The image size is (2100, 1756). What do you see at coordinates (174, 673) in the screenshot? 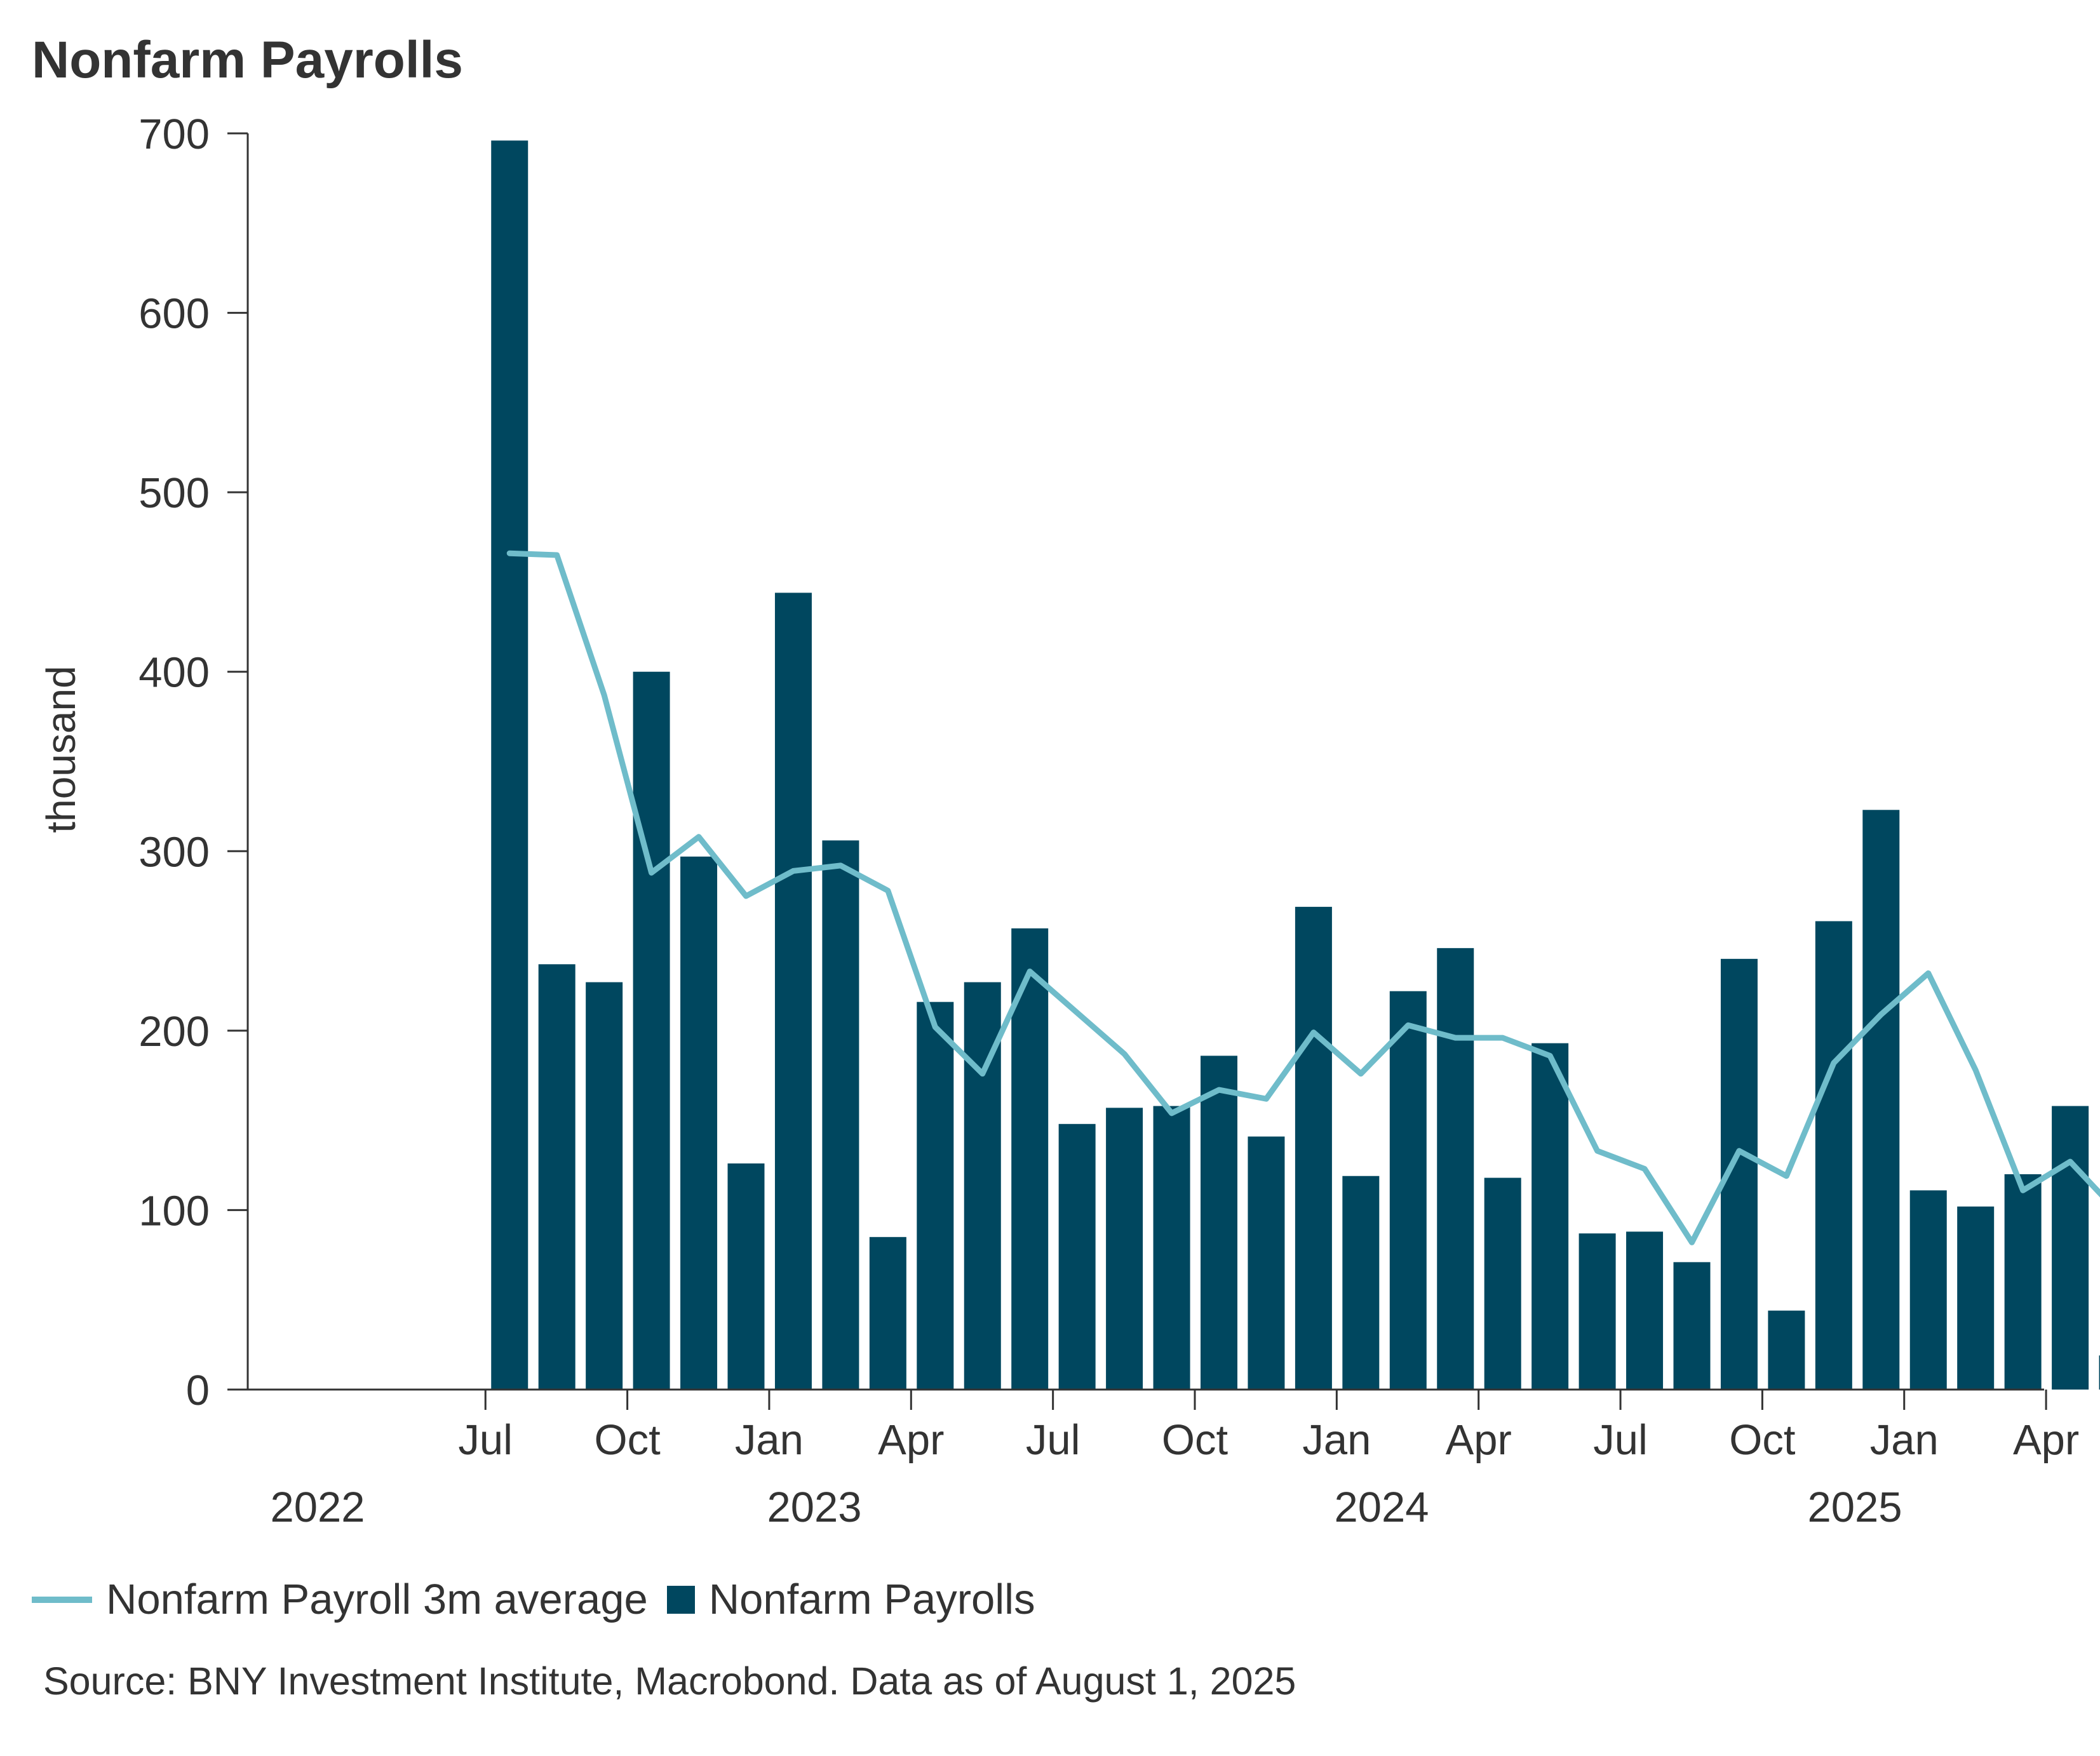
I see `y-tick-label: 400` at bounding box center [174, 673].